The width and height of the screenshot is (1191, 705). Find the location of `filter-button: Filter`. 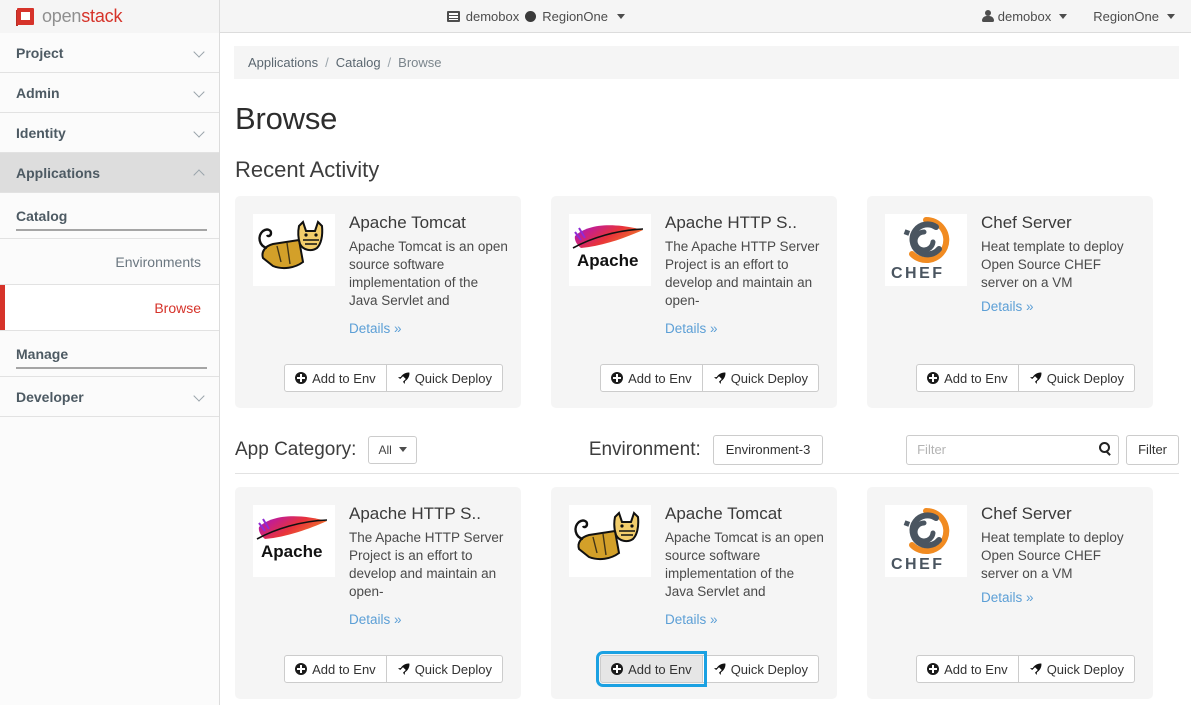

filter-button: Filter is located at coordinates (1152, 449).